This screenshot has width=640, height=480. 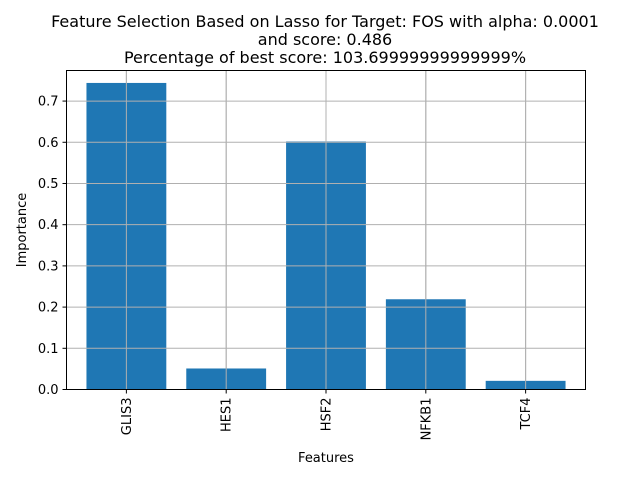 What do you see at coordinates (48, 184) in the screenshot?
I see `y-tick-label: 0.5` at bounding box center [48, 184].